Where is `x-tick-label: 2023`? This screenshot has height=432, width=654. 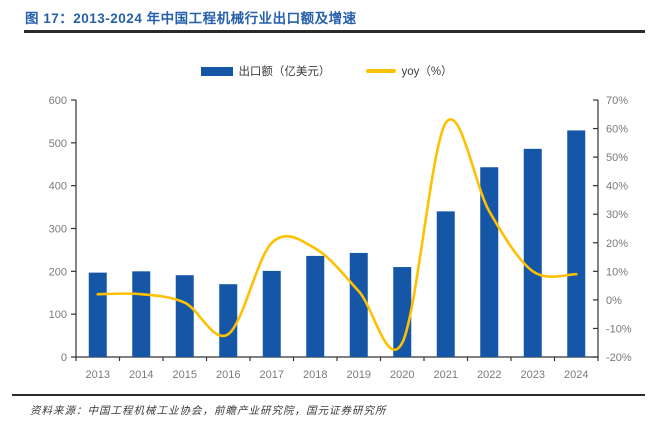 x-tick-label: 2023 is located at coordinates (533, 375).